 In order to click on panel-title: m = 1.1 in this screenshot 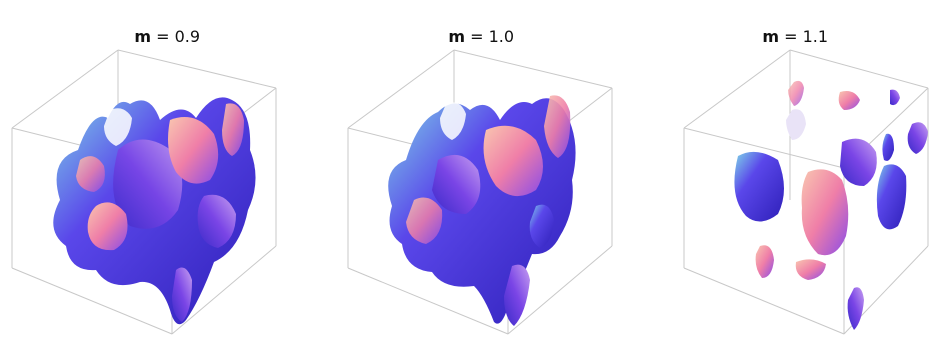, I will do `click(785, 36)`.